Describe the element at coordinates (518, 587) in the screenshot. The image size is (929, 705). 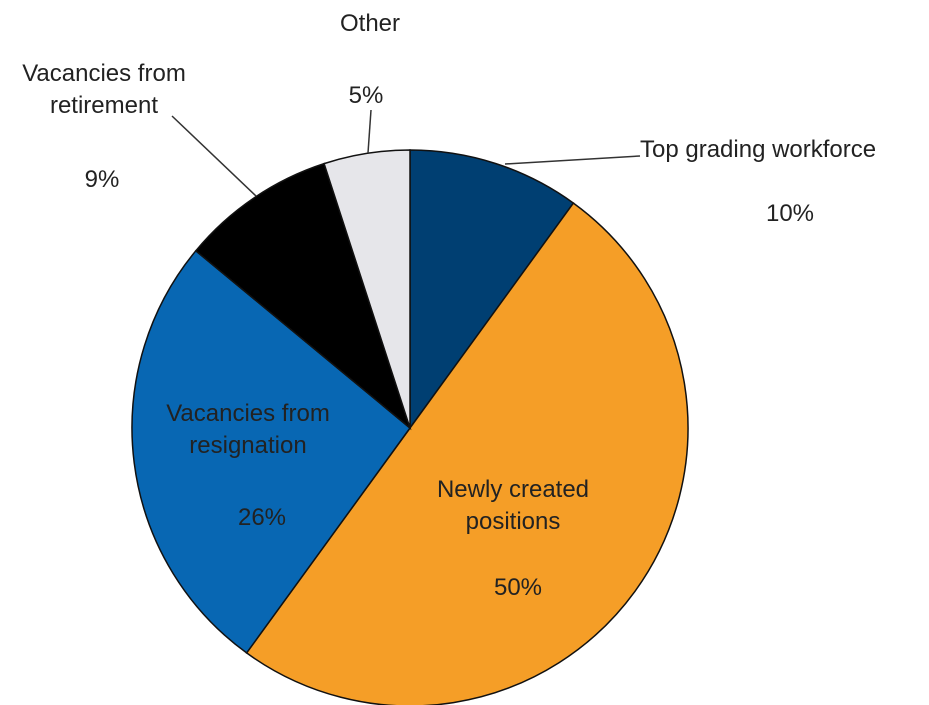
I see `value-label: 50%` at that location.